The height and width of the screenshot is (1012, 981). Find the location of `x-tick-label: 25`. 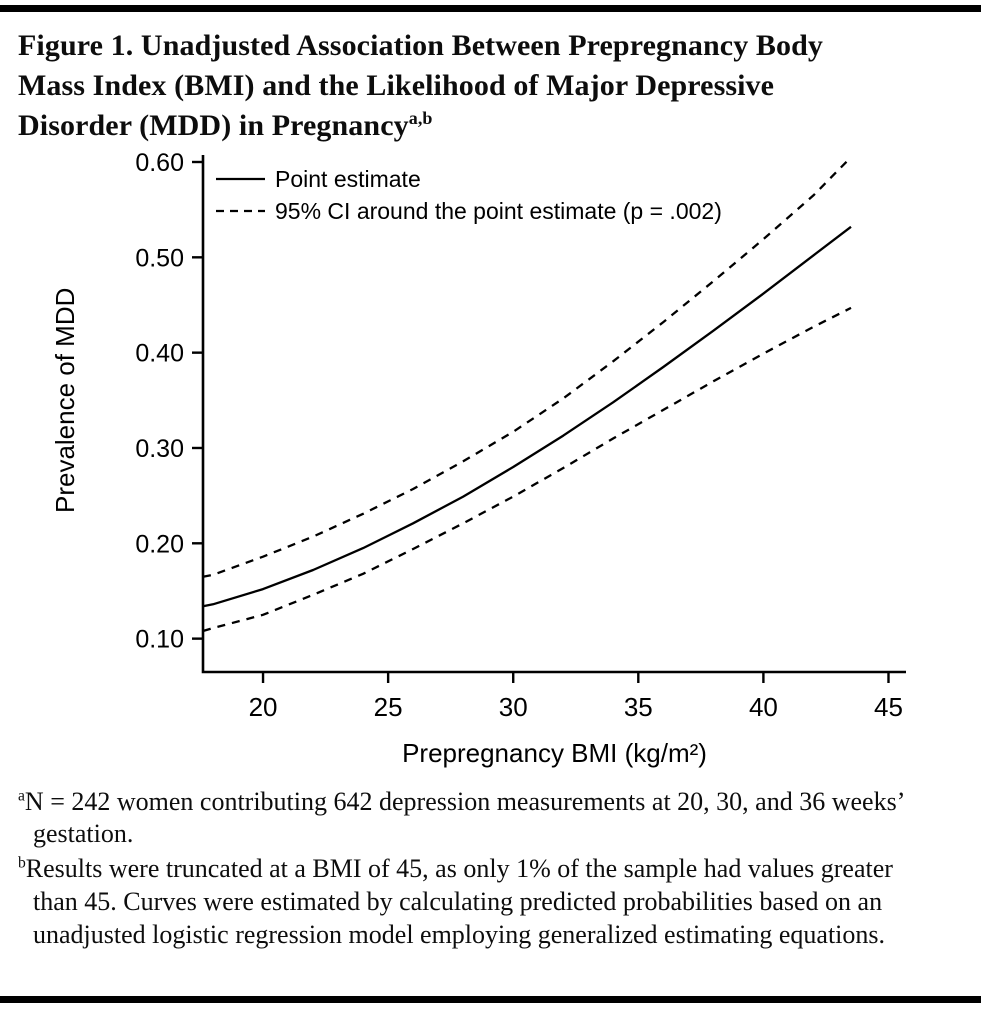

x-tick-label: 25 is located at coordinates (388, 707).